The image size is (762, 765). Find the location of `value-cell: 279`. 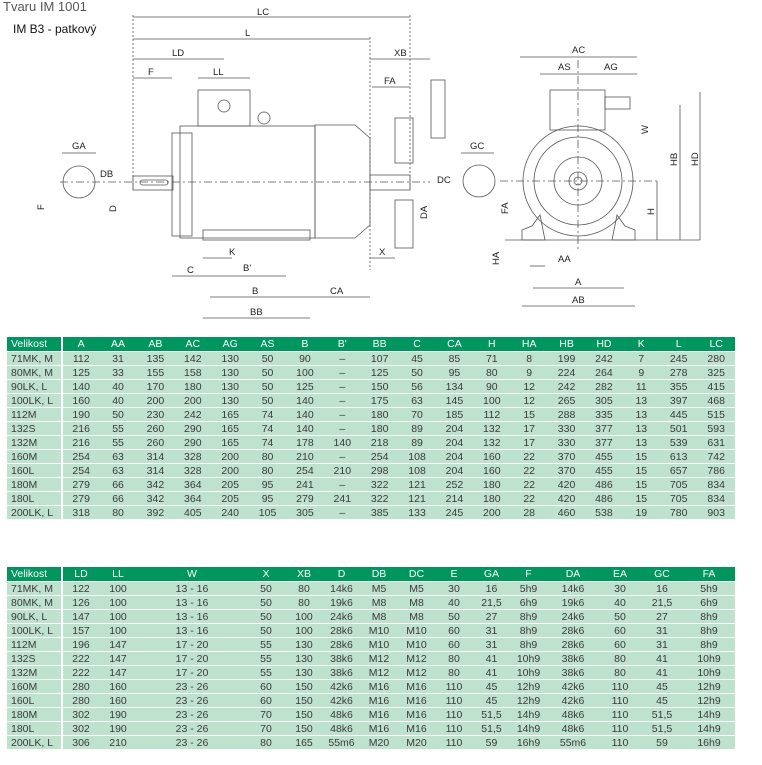

value-cell: 279 is located at coordinates (305, 498).